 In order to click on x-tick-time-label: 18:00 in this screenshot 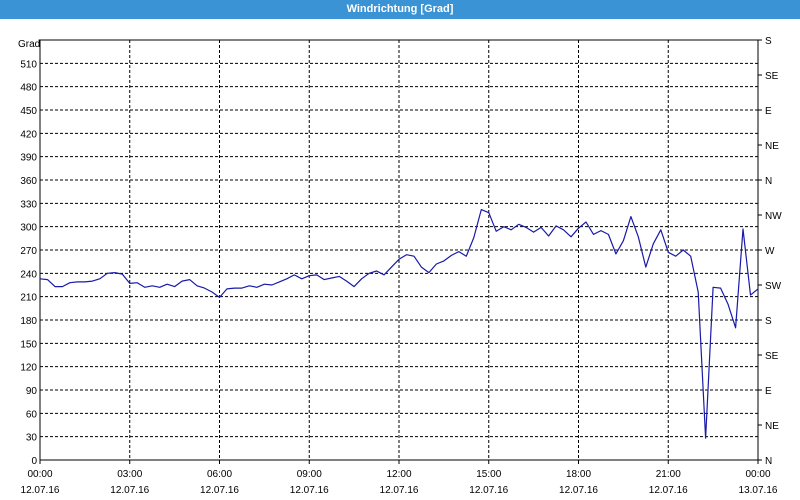, I will do `click(578, 474)`.